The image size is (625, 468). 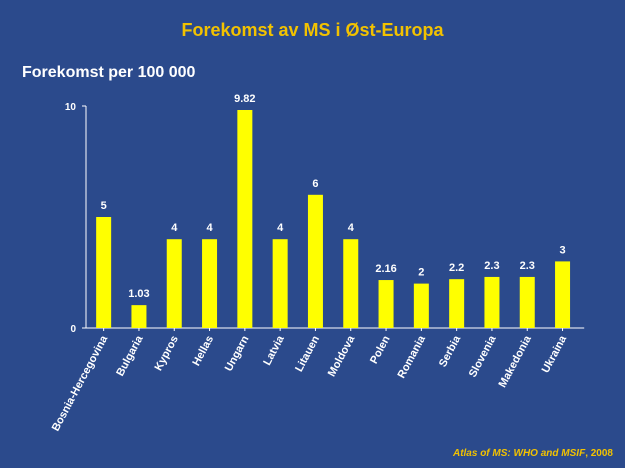 I want to click on category-label: Polen, so click(x=380, y=350).